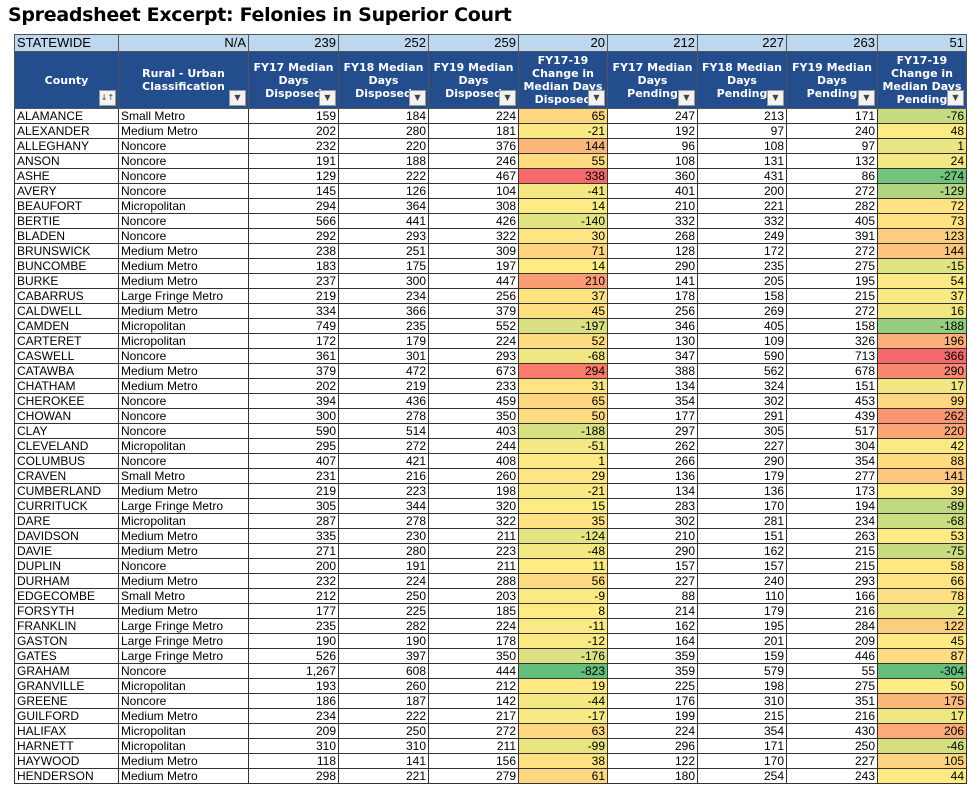  What do you see at coordinates (742, 686) in the screenshot?
I see `value-cell: 198` at bounding box center [742, 686].